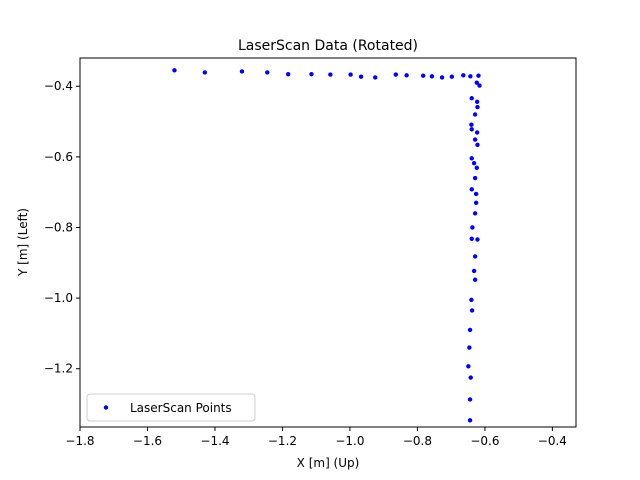 This screenshot has height=480, width=640. I want to click on y-tick-label: −0.6, so click(58, 157).